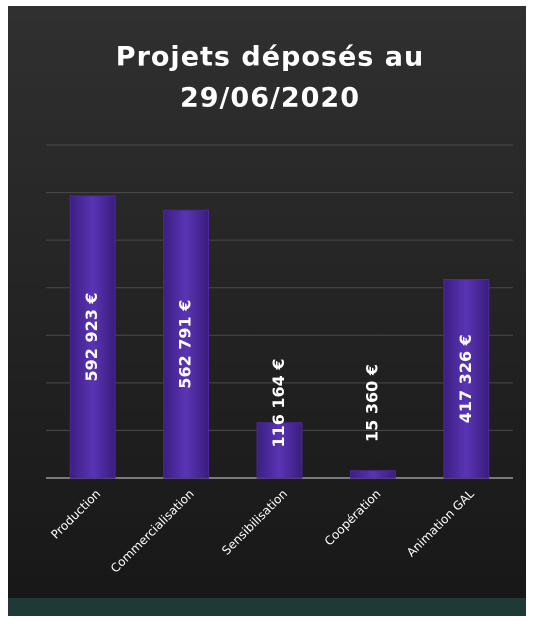 This screenshot has width=533, height=621. I want to click on value-label: 15 360 €, so click(371, 403).